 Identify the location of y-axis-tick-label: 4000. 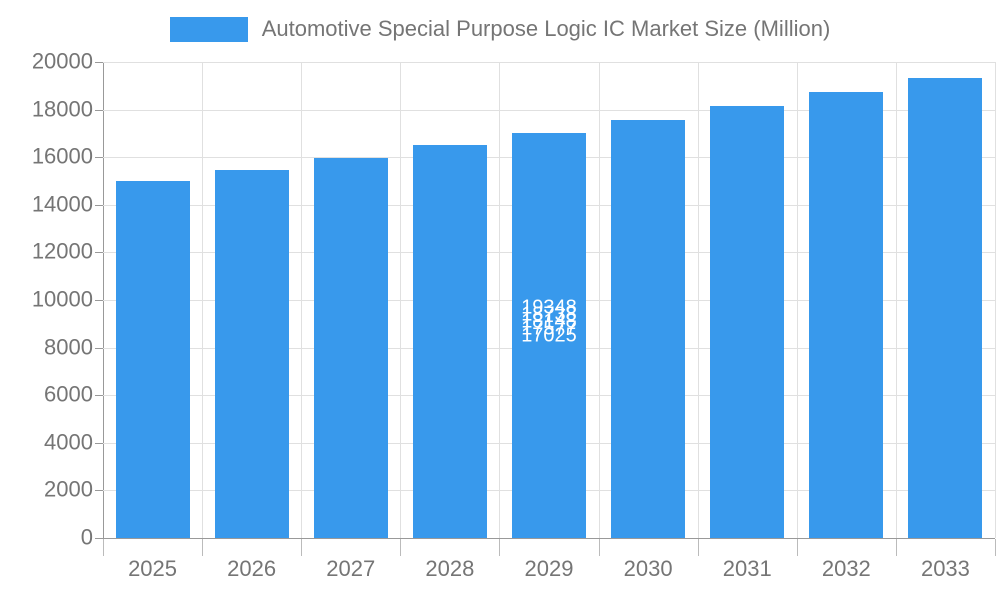
(68, 442).